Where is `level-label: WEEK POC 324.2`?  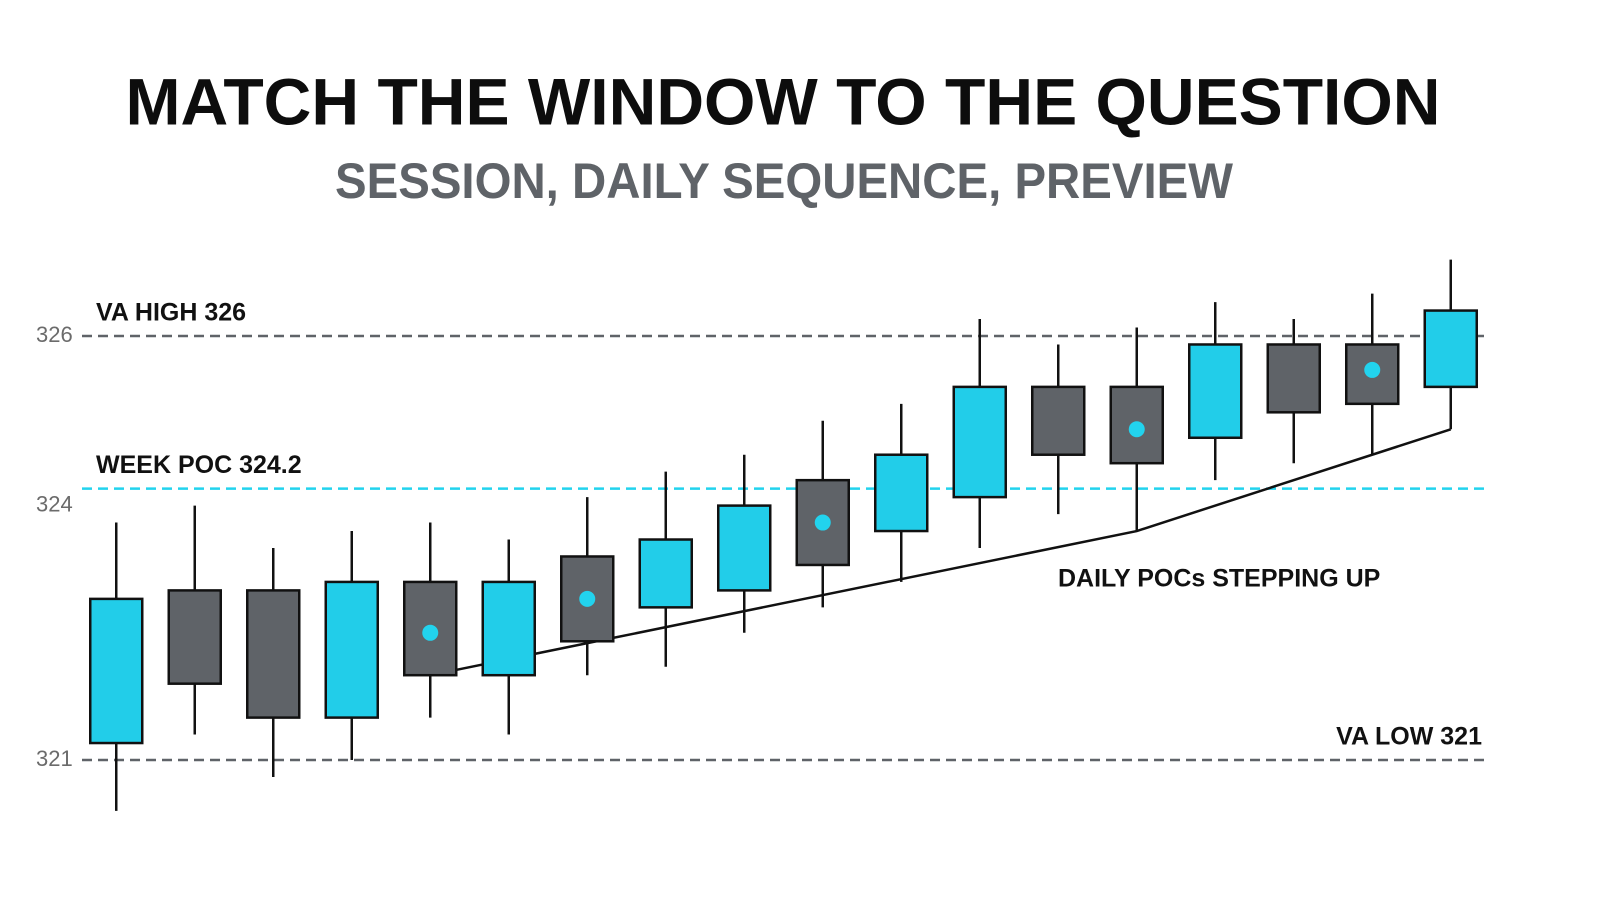 level-label: WEEK POC 324.2 is located at coordinates (199, 465).